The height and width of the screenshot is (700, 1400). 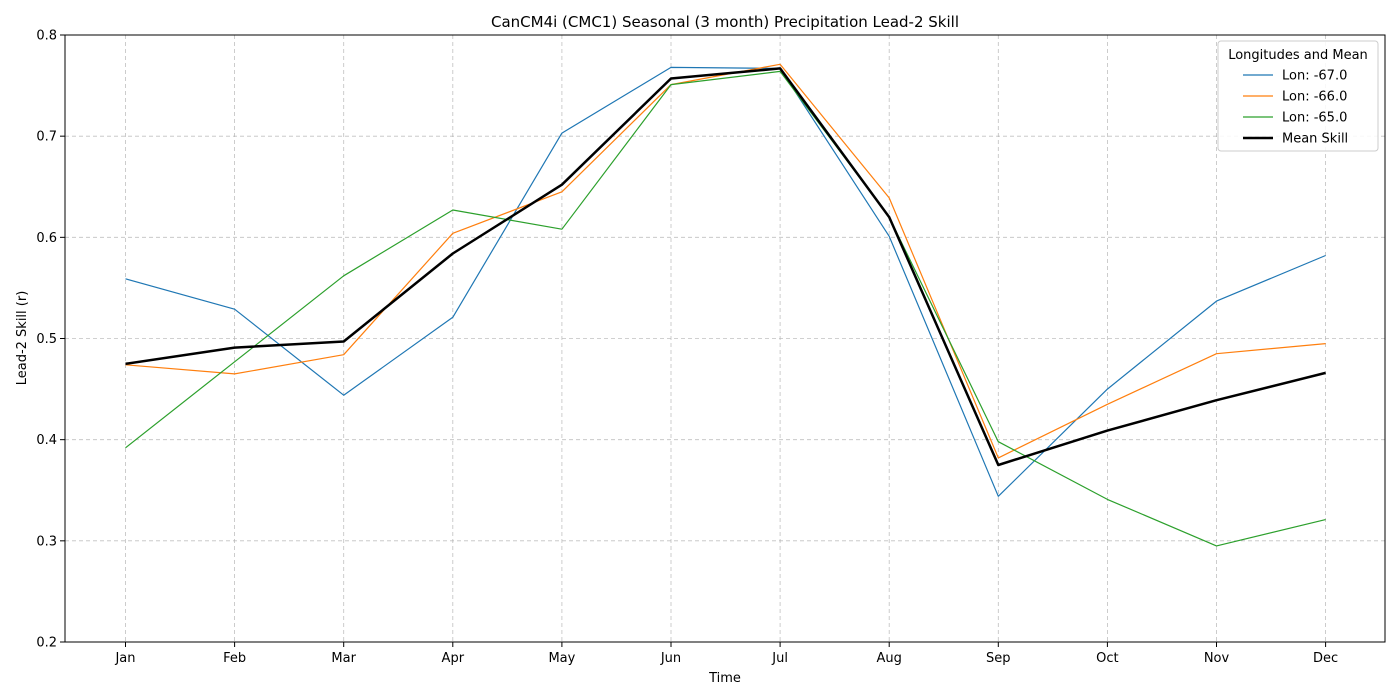 I want to click on y-tick-label: 0.8, so click(x=46, y=36).